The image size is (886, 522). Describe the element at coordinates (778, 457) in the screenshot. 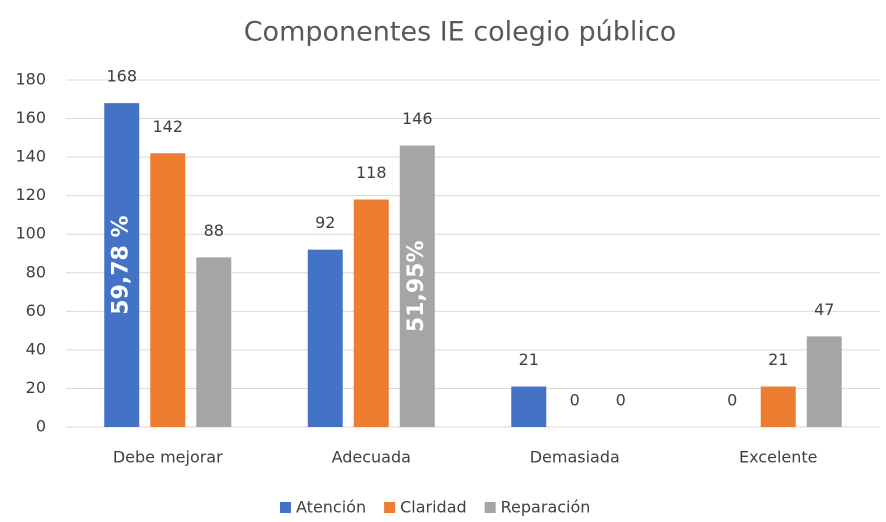

I see `x-tick-label: Excelente` at that location.